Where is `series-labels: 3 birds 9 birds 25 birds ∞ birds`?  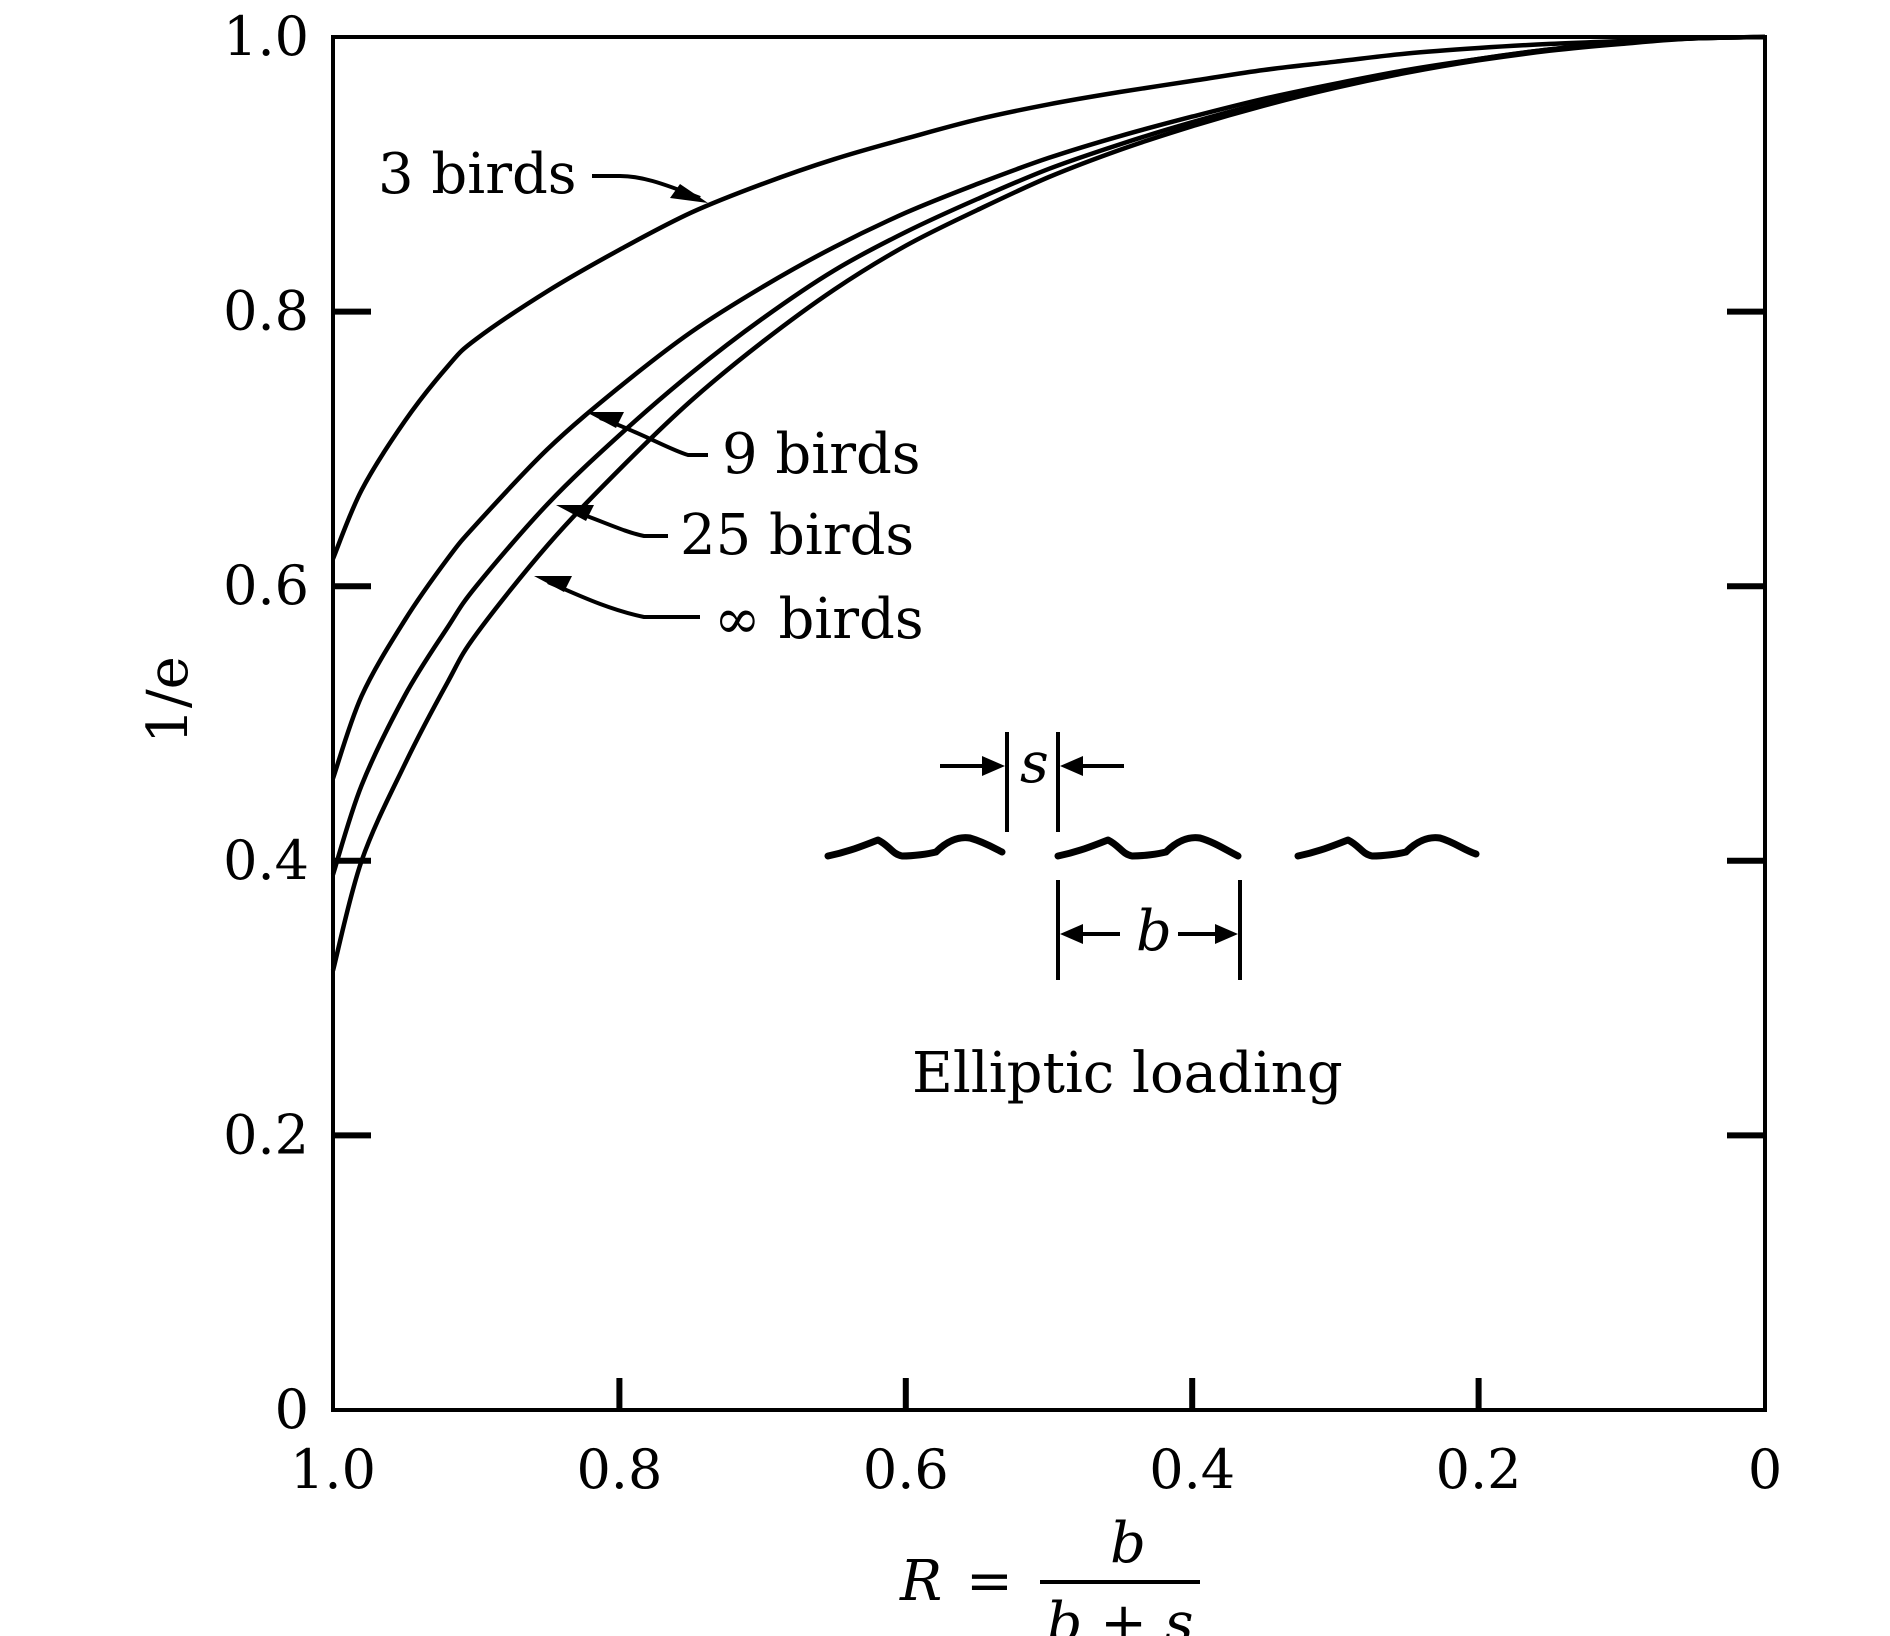 series-labels: 3 birds 9 birds 25 birds ∞ birds is located at coordinates (651, 397).